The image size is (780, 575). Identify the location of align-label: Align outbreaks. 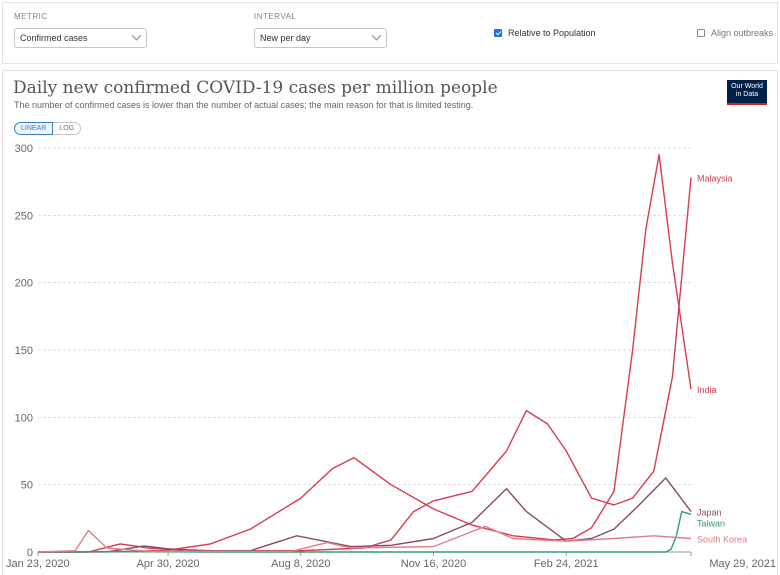
(742, 33).